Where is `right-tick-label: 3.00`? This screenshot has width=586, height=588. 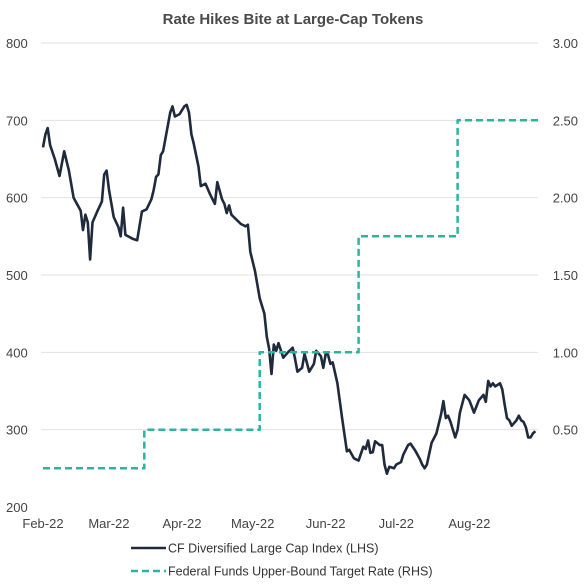 right-tick-label: 3.00 is located at coordinates (565, 43).